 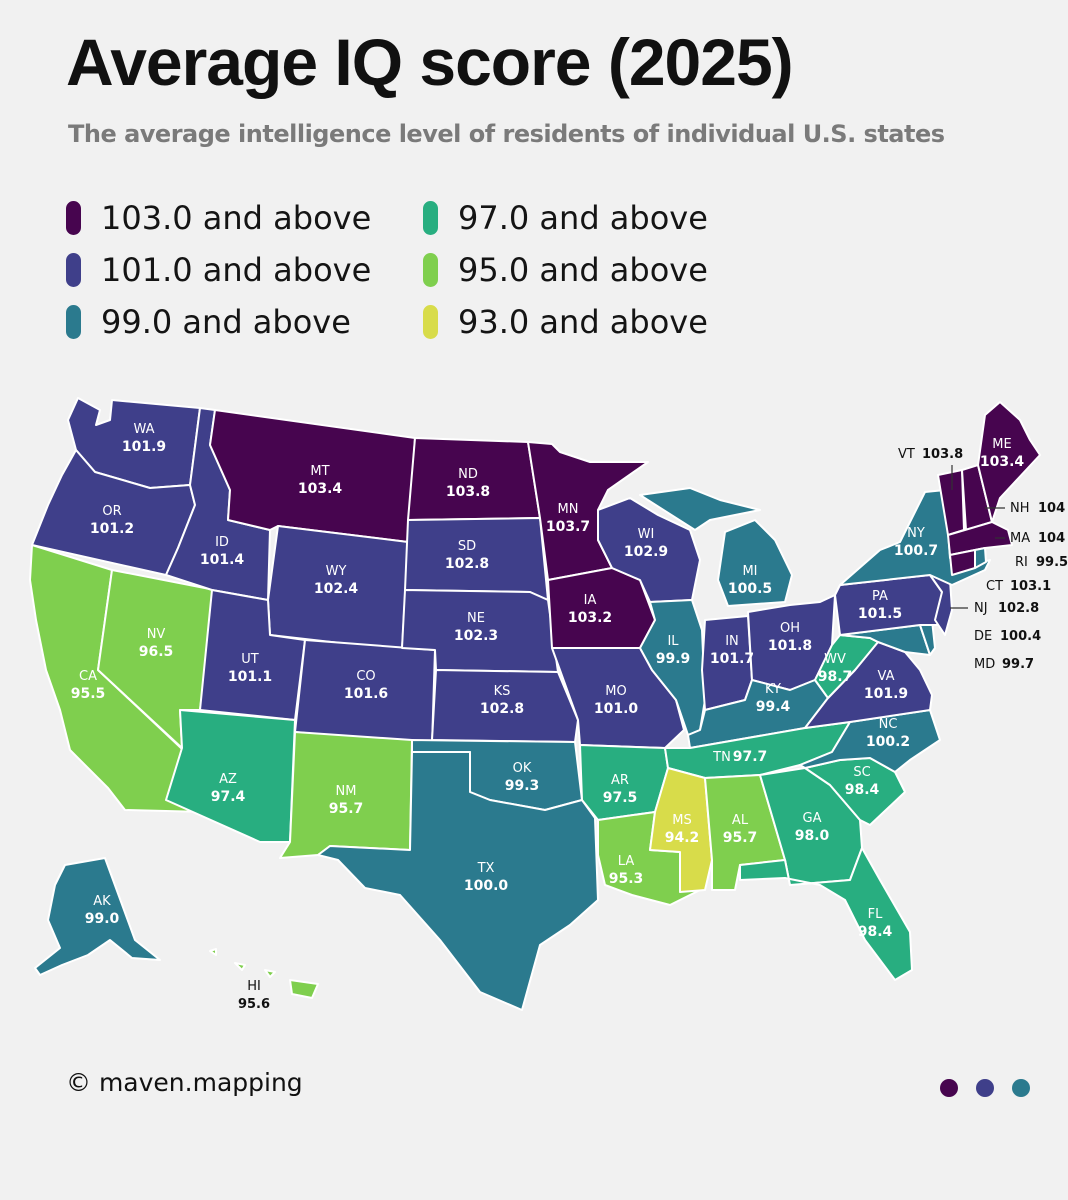 What do you see at coordinates (366, 694) in the screenshot?
I see `state-value-co: 101.6` at bounding box center [366, 694].